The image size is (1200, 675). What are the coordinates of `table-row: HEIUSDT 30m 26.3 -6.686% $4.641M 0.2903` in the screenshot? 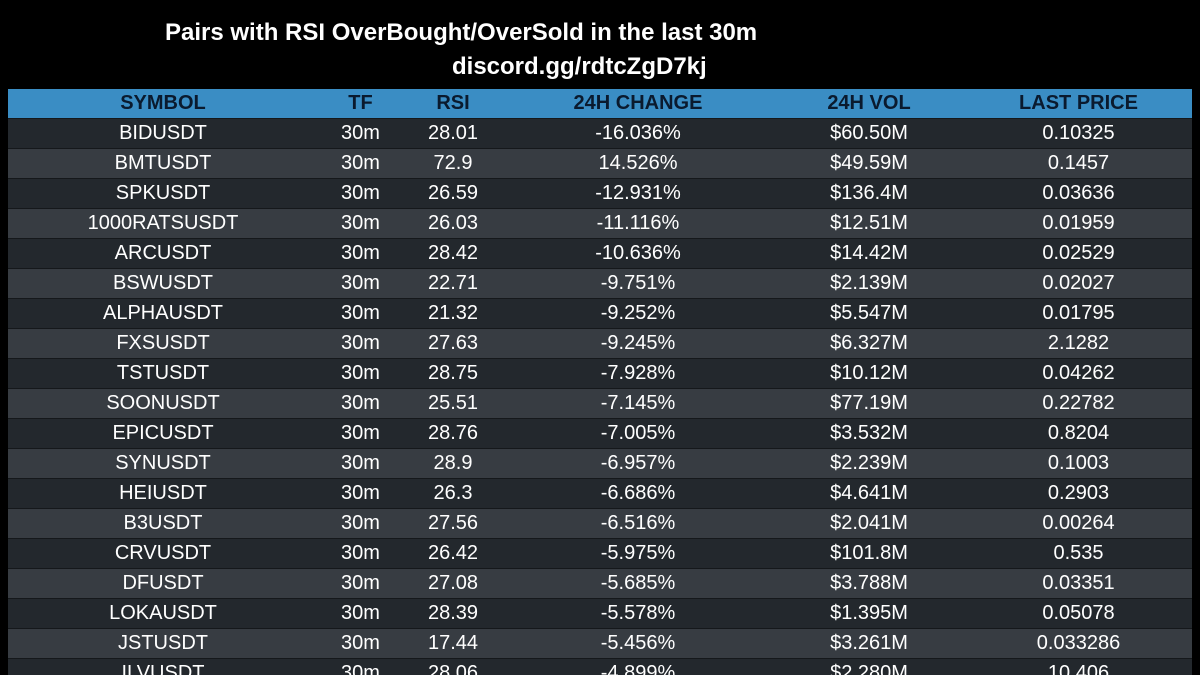 It's located at (600, 493).